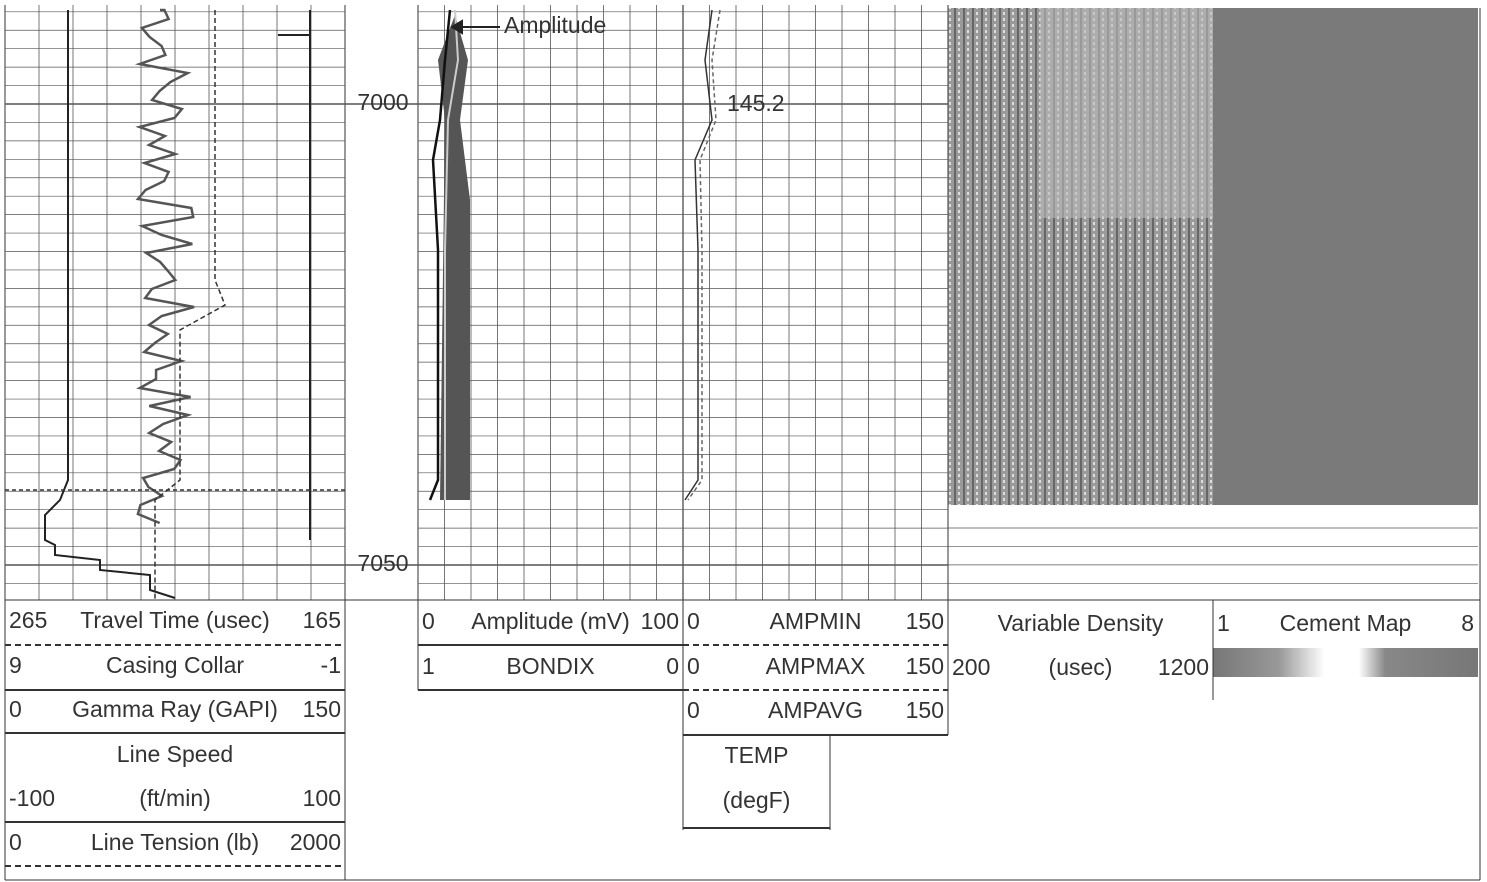 The image size is (1487, 882). I want to click on curve-name: Gamma Ray (GAPI), so click(175, 709).